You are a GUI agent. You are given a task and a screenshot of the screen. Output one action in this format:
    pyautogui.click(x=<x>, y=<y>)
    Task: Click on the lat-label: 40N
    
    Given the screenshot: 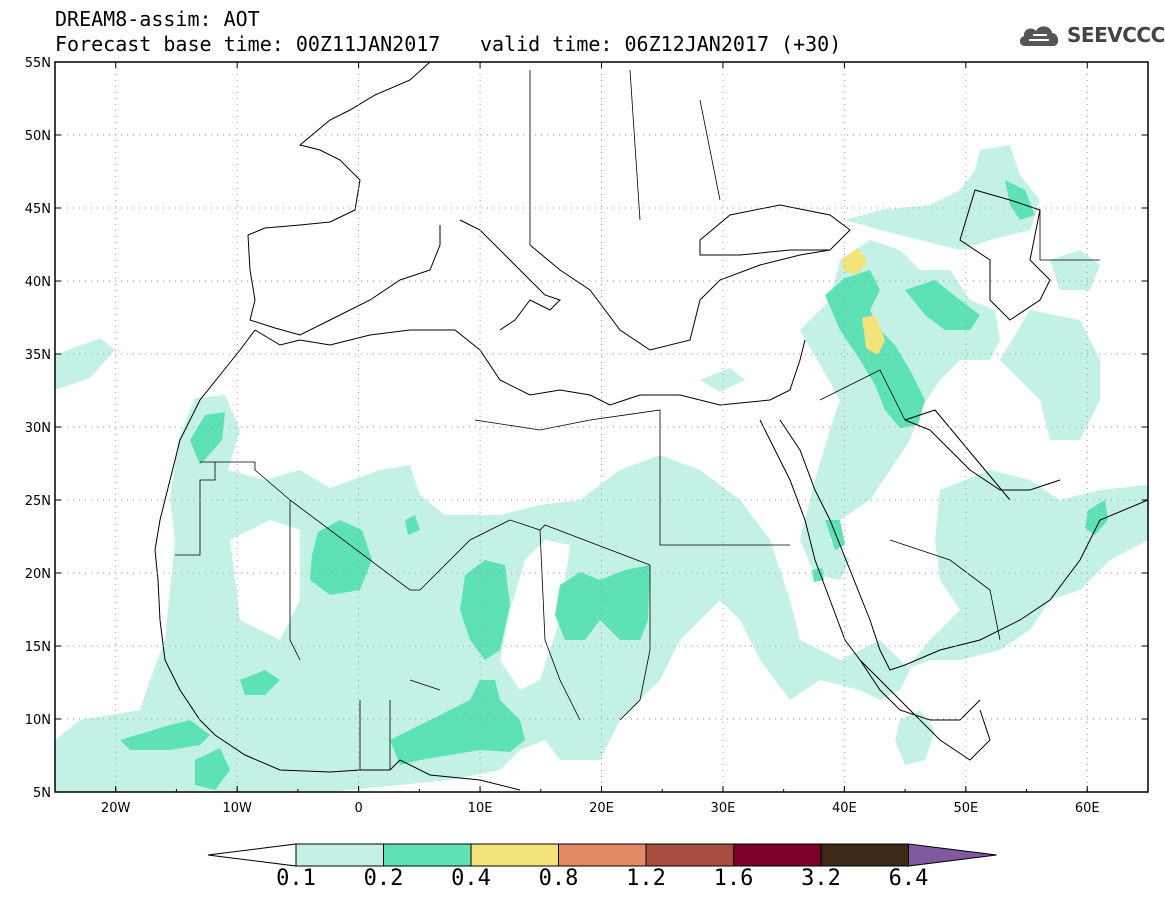 What is the action you would take?
    pyautogui.click(x=38, y=282)
    